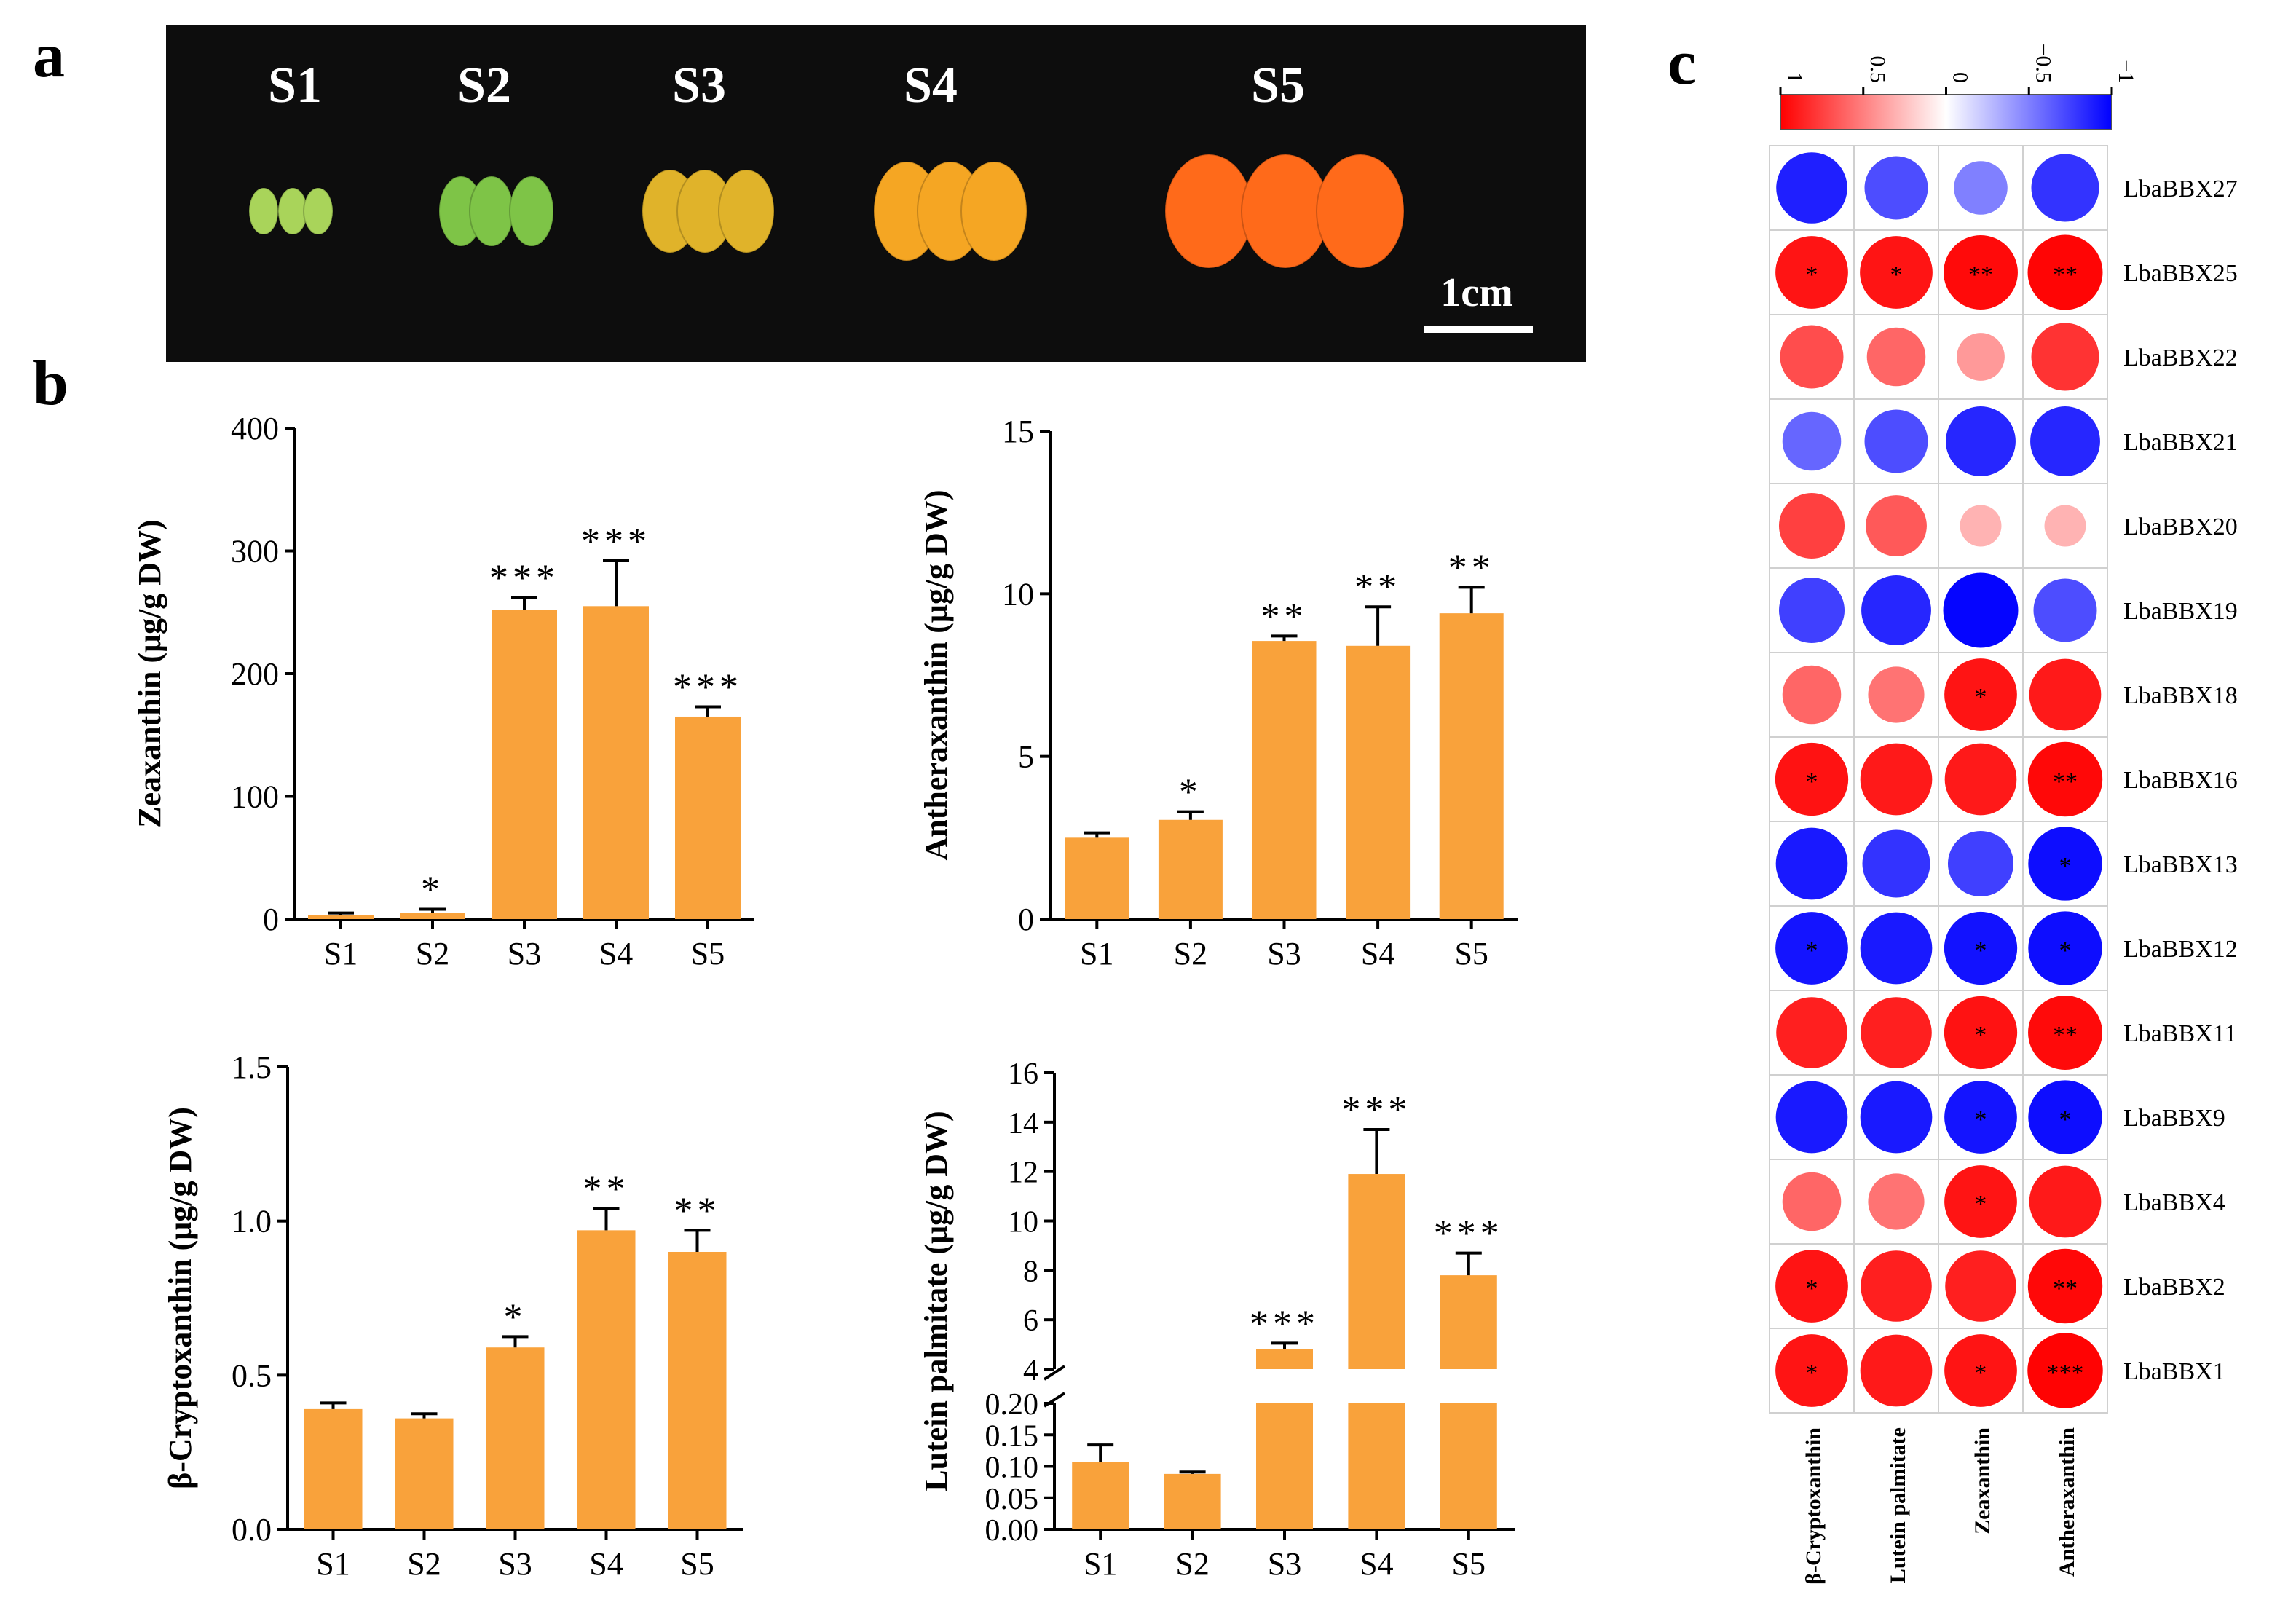 This screenshot has height=1616, width=2296. I want to click on bar-s3-upper, so click(1284, 1359).